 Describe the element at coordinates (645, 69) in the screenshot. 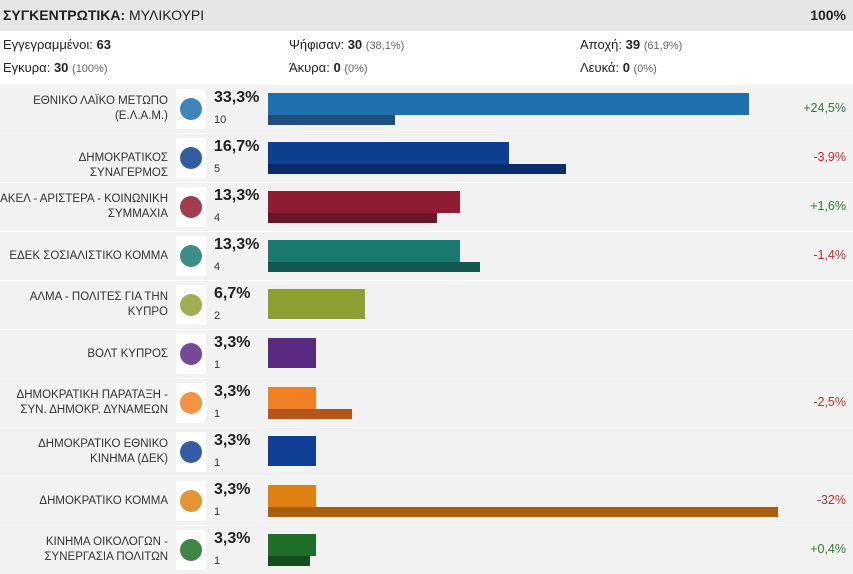

I see `stat-blank-pct: (0%)` at that location.